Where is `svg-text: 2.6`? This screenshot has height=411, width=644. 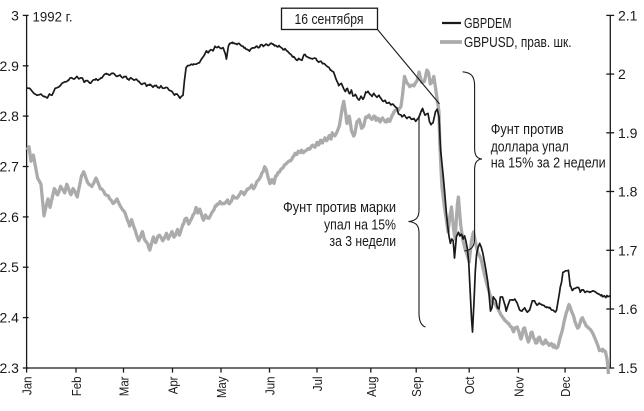 svg-text: 2.6 is located at coordinates (9, 217).